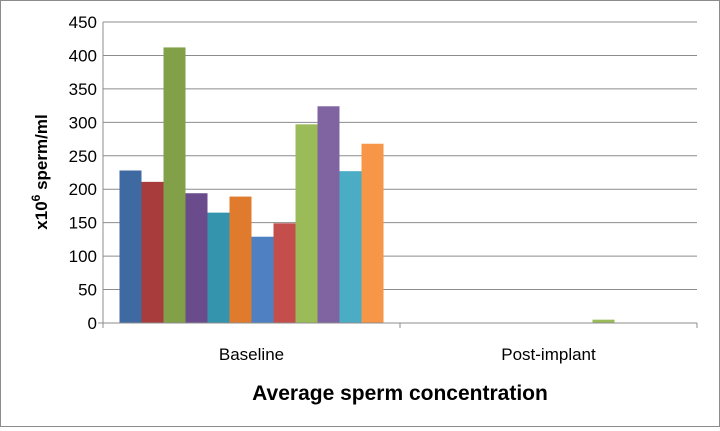  What do you see at coordinates (41, 215) in the screenshot?
I see `y-axis-title-main: x10` at bounding box center [41, 215].